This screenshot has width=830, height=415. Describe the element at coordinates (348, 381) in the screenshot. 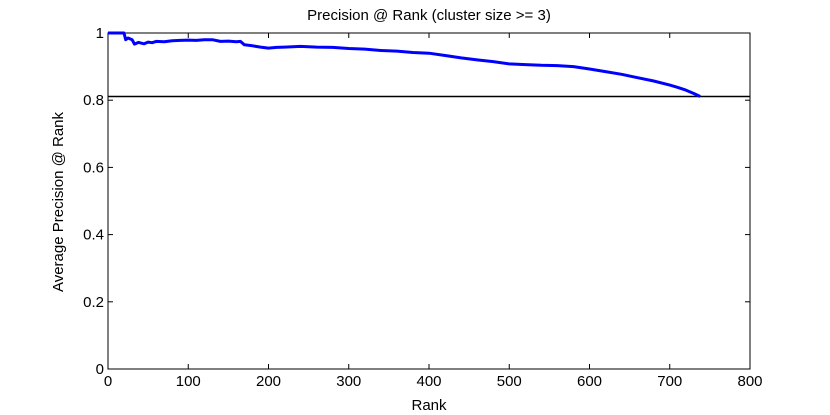

I see `x-tick-label: 300` at that location.